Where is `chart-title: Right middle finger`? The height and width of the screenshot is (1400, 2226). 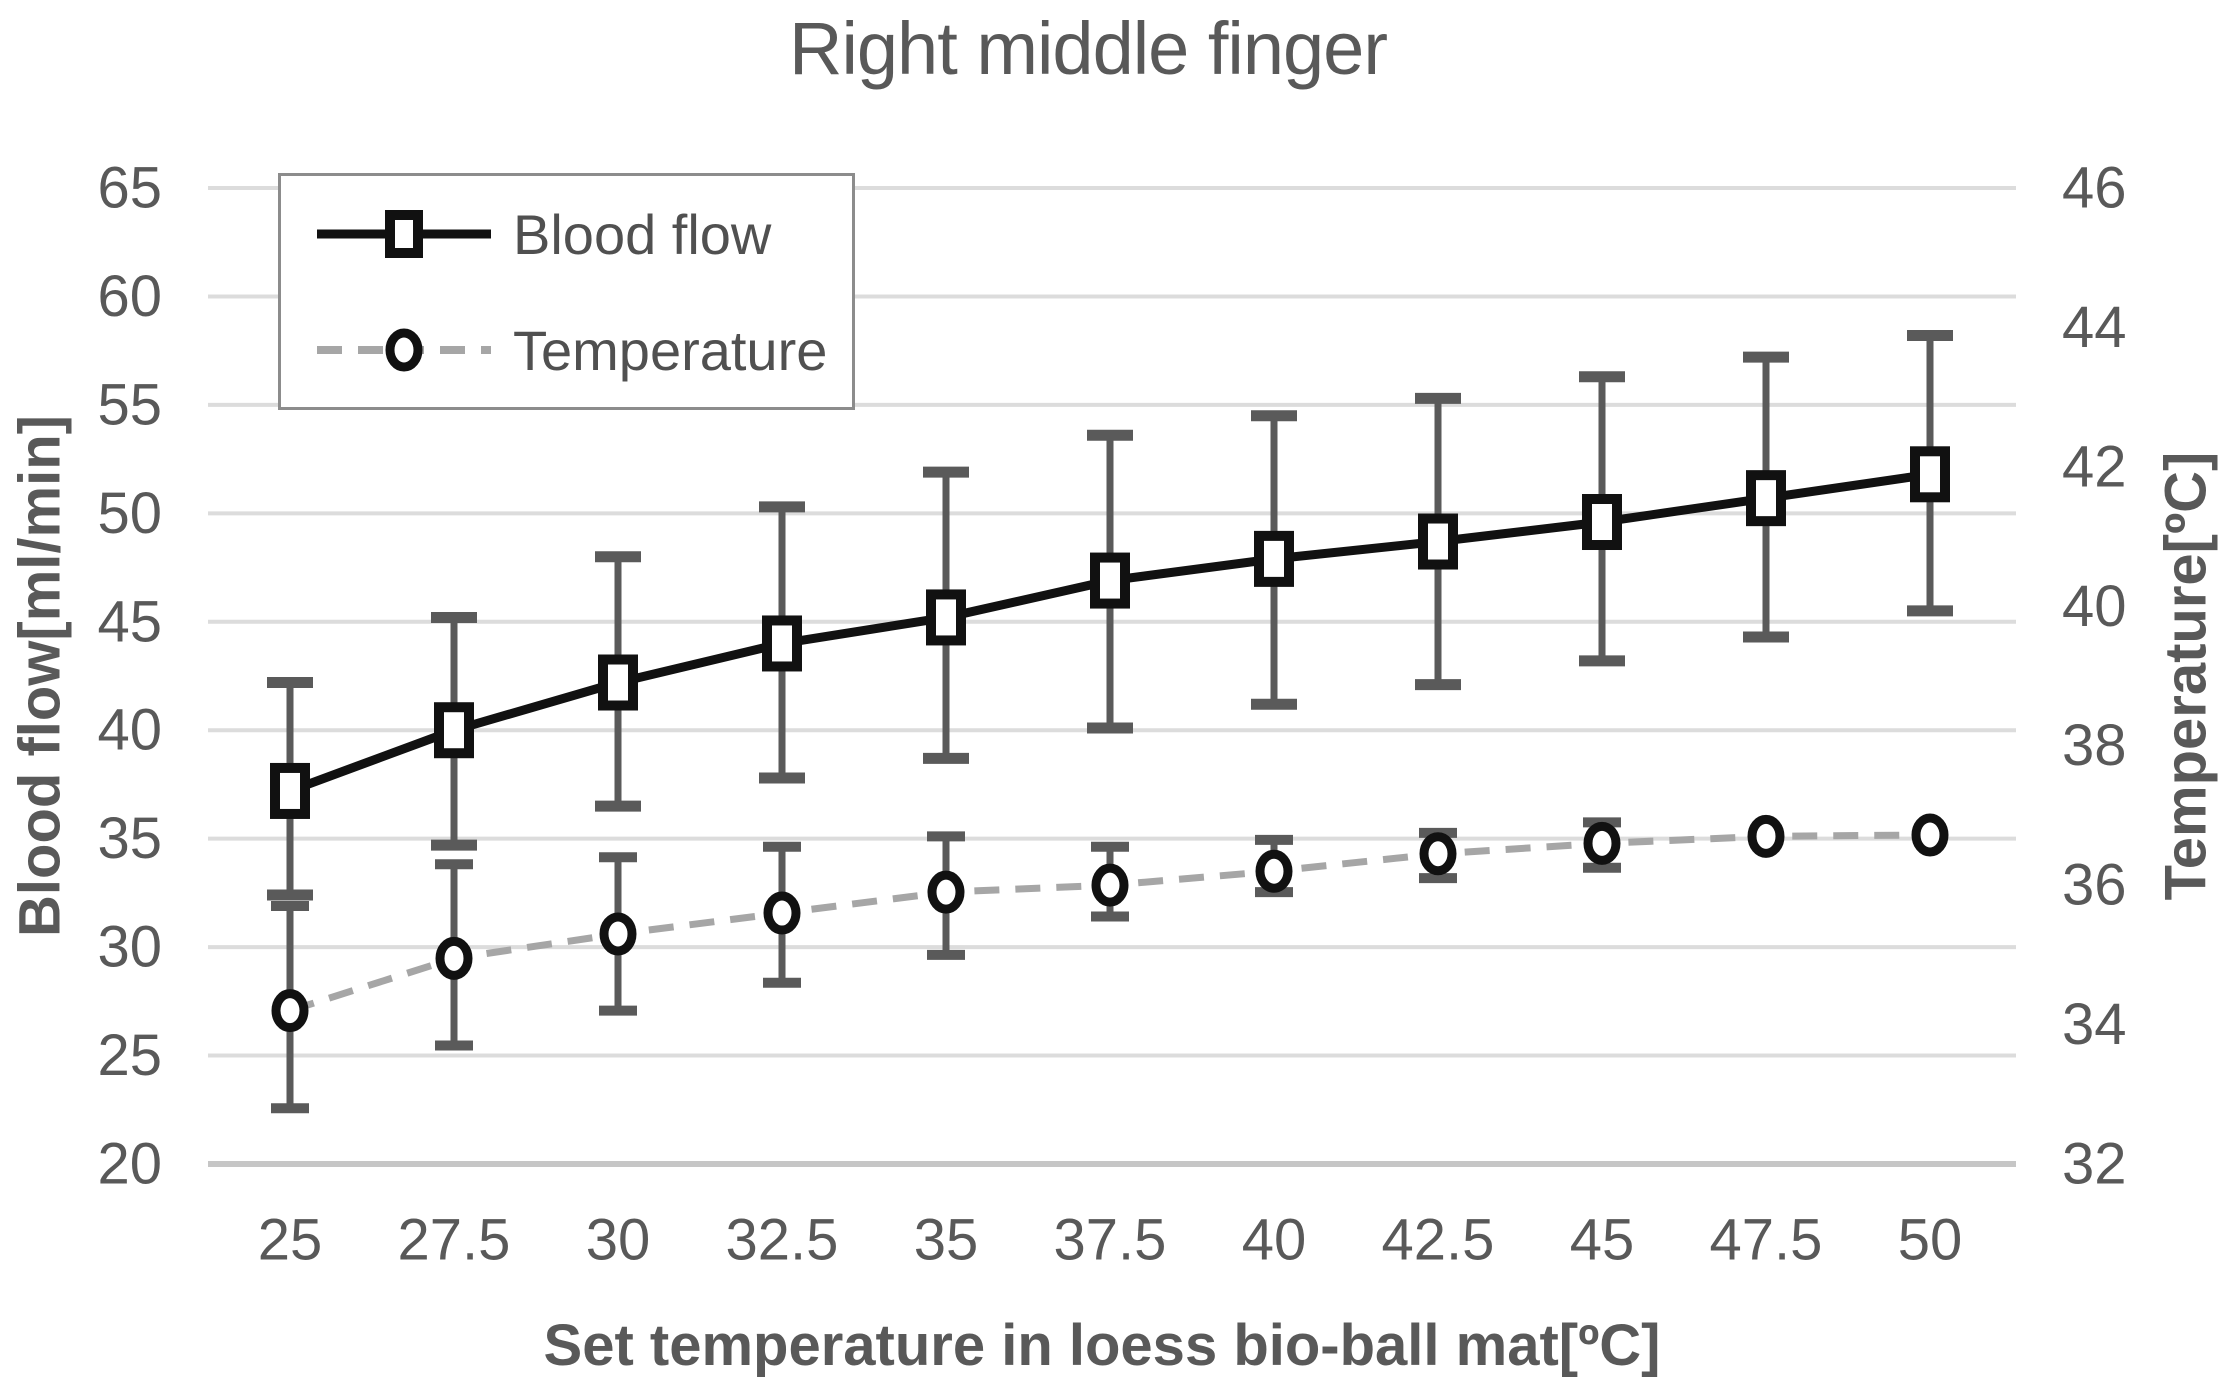 chart-title: Right middle finger is located at coordinates (1088, 48).